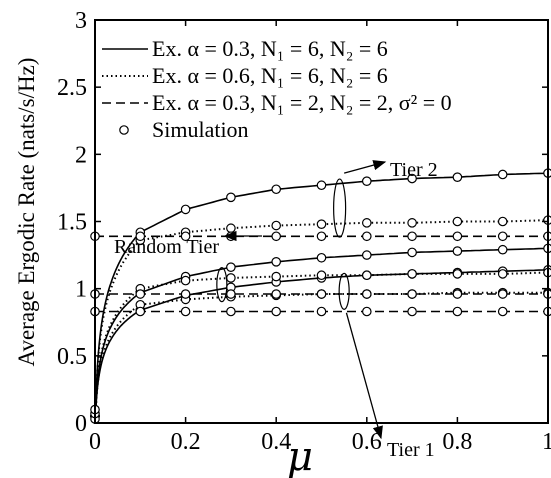  What do you see at coordinates (270, 48) in the screenshot?
I see `legend-label: Ex. α = 0.3, N₁ = 6, N₂ = 6` at bounding box center [270, 48].